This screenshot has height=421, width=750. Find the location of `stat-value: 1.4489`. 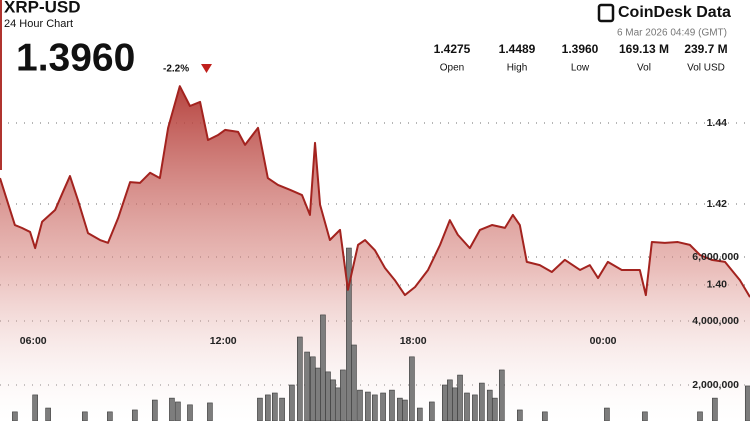

stat-value: 1.4489 is located at coordinates (517, 49).